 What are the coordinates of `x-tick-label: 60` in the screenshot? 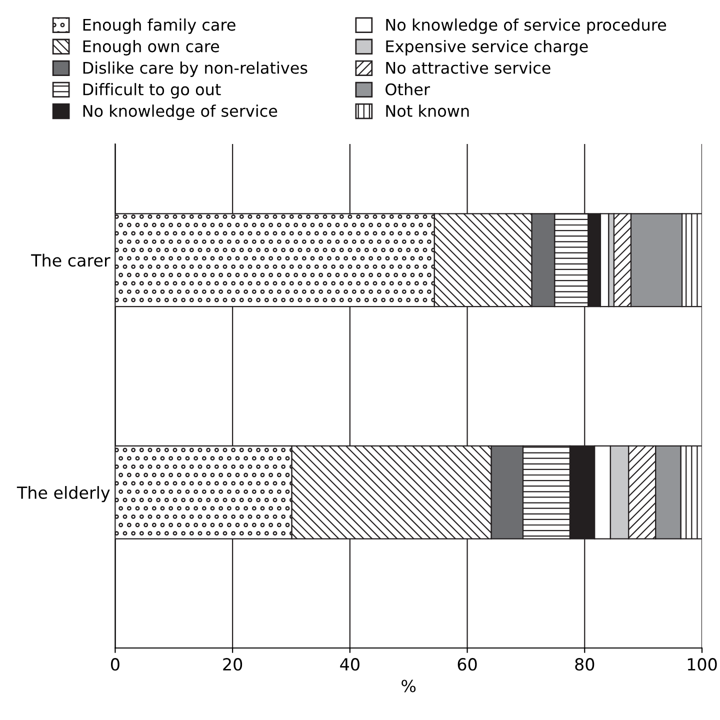 It's located at (467, 664).